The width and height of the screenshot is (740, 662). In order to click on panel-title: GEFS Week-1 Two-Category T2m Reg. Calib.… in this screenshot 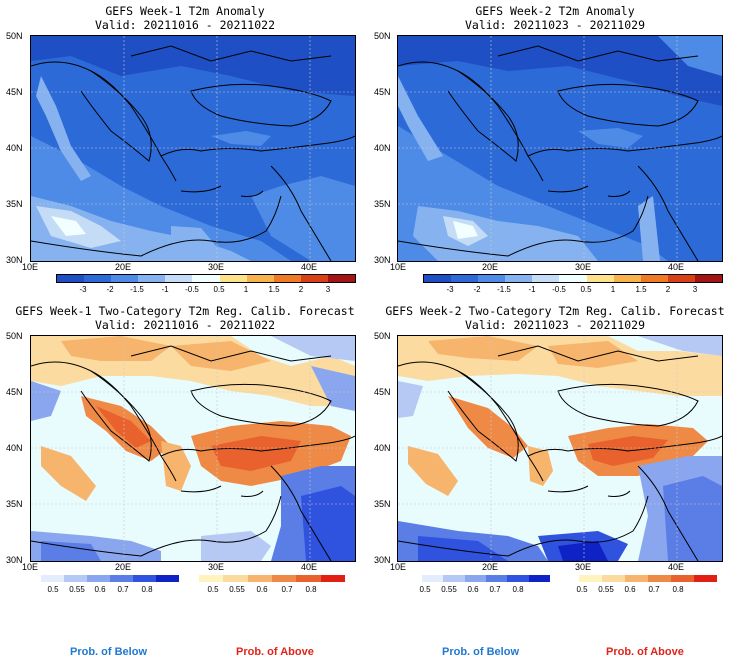, I will do `click(185, 311)`.